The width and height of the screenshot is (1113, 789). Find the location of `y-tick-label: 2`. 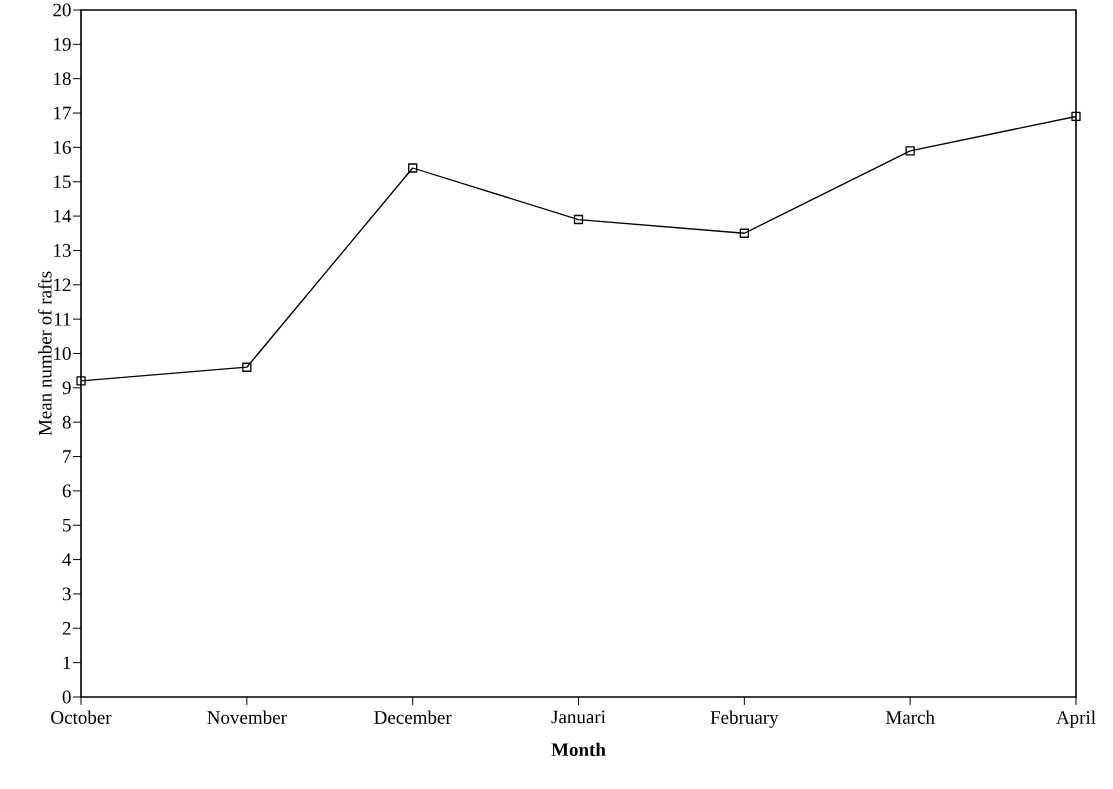

y-tick-label: 2 is located at coordinates (66, 628).